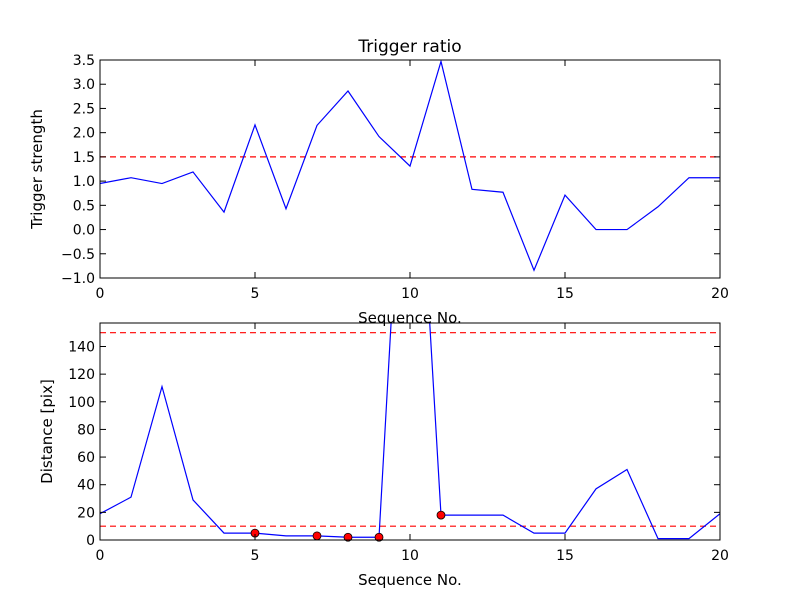 This screenshot has height=600, width=800. I want to click on y-tick-label: −1.0, so click(78, 279).